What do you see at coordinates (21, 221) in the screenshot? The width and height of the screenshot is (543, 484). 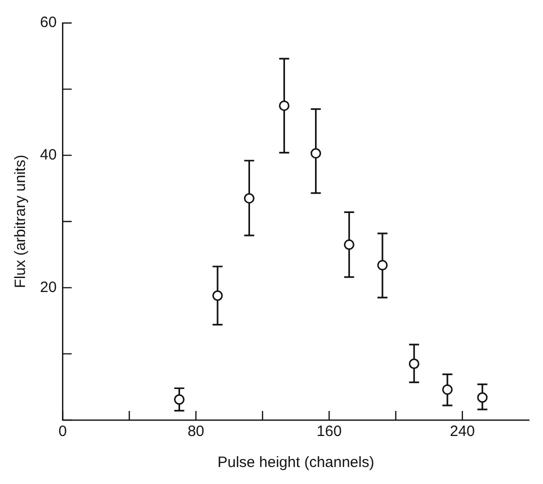 I see `y-axis-title: Flux (arbitrary units)` at bounding box center [21, 221].